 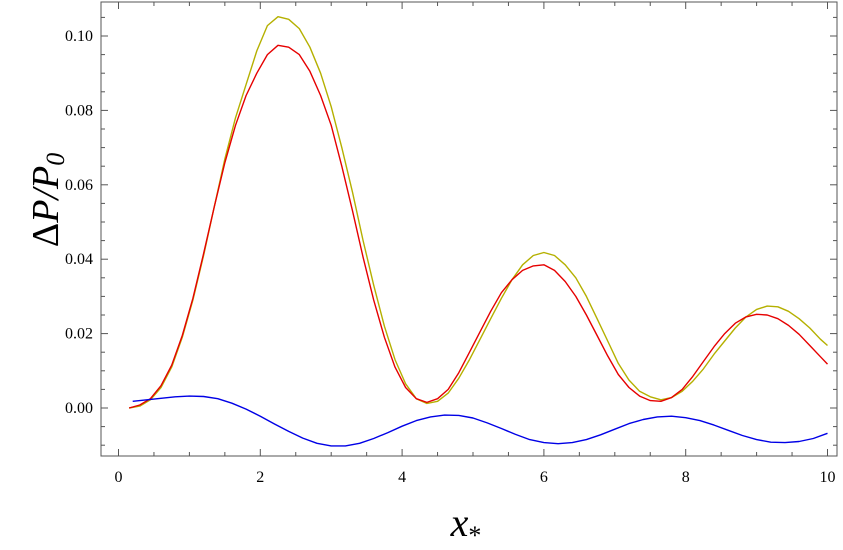 What do you see at coordinates (474, 535) in the screenshot?
I see `x-axis-title-subscript: *` at bounding box center [474, 535].